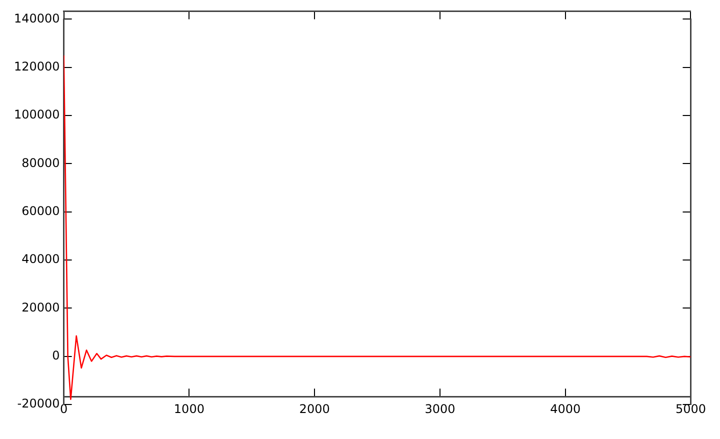 The width and height of the screenshot is (720, 439). Describe the element at coordinates (37, 115) in the screenshot. I see `y-tick-label: 100000` at that location.